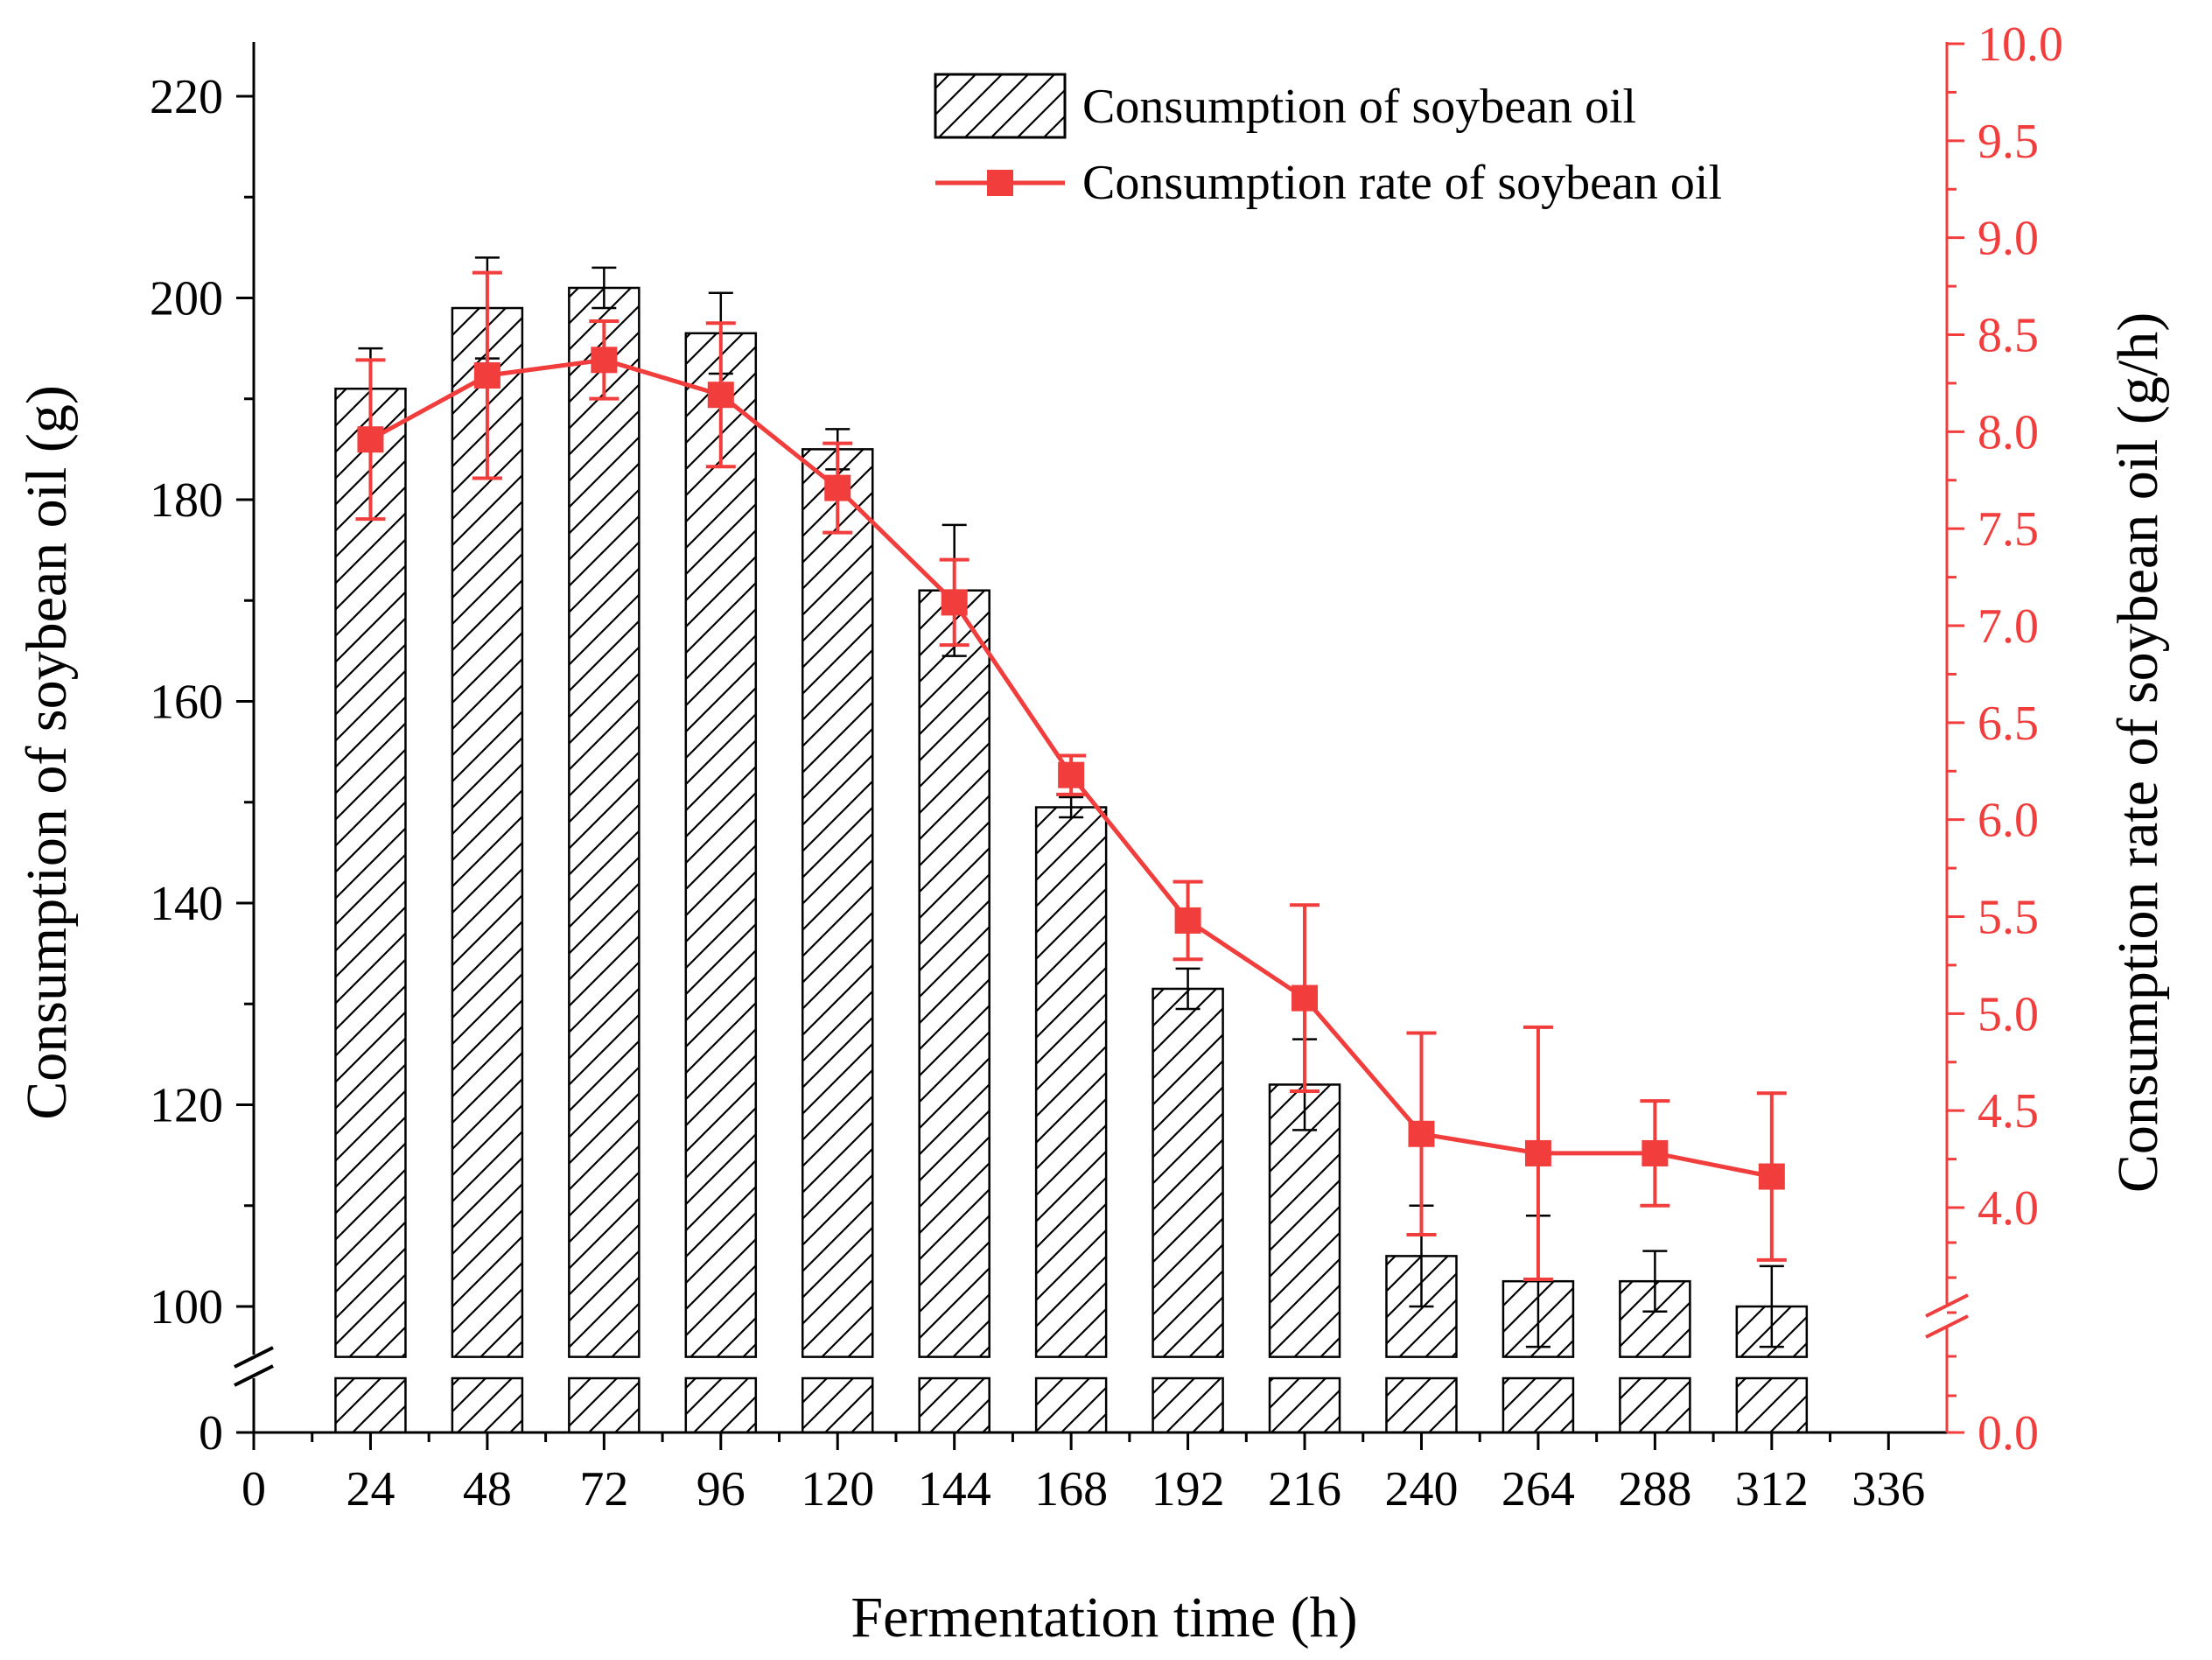  Describe the element at coordinates (1654, 1489) in the screenshot. I see `x-axis-tick-label: 288` at that location.